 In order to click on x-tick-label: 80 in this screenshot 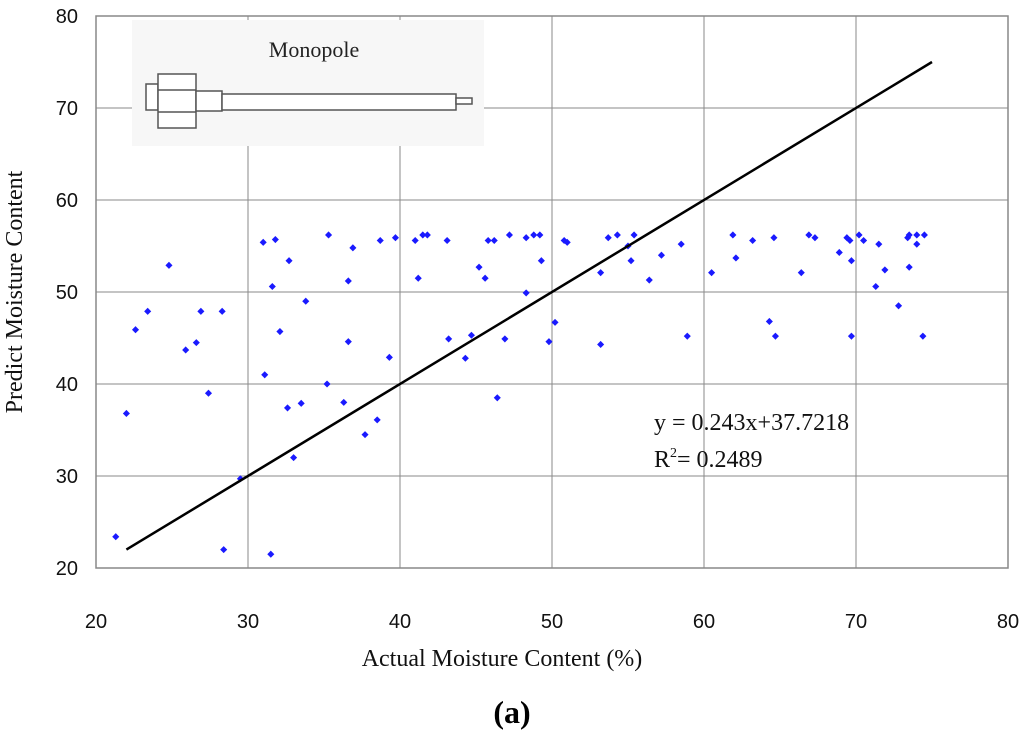, I will do `click(1008, 622)`.